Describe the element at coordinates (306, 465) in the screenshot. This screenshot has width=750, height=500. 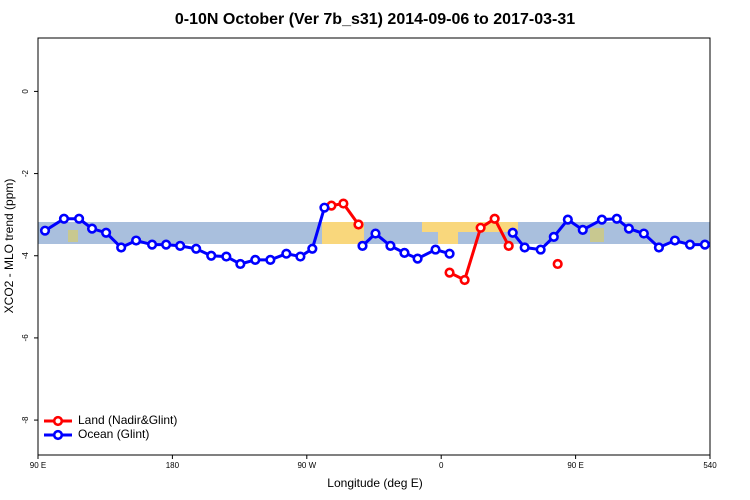
I see `x-tick-label: 90 W` at that location.